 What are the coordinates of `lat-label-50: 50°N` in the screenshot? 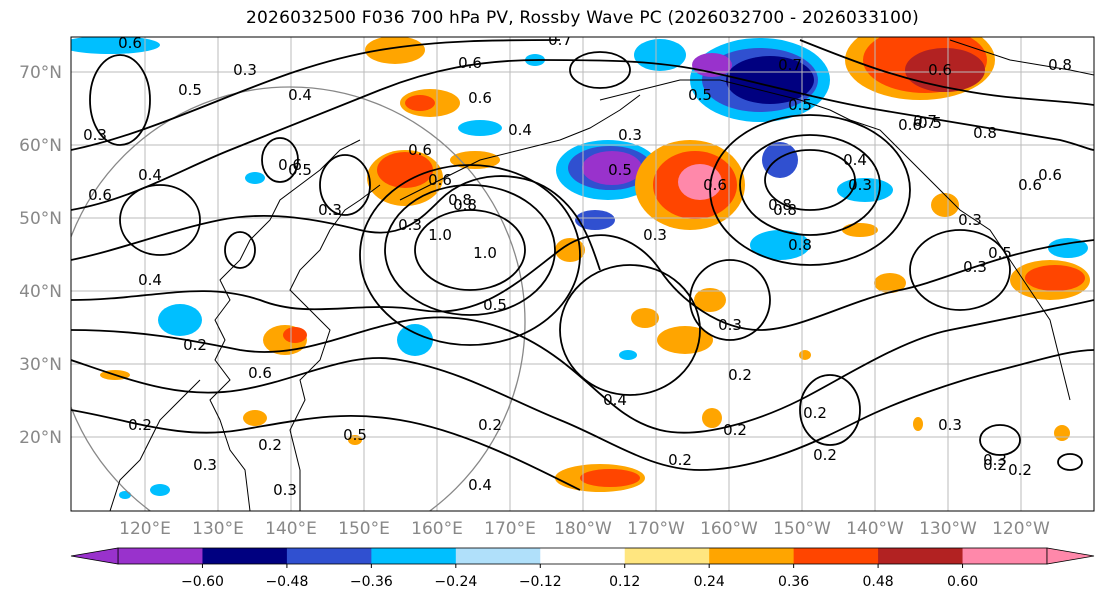 It's located at (40, 219).